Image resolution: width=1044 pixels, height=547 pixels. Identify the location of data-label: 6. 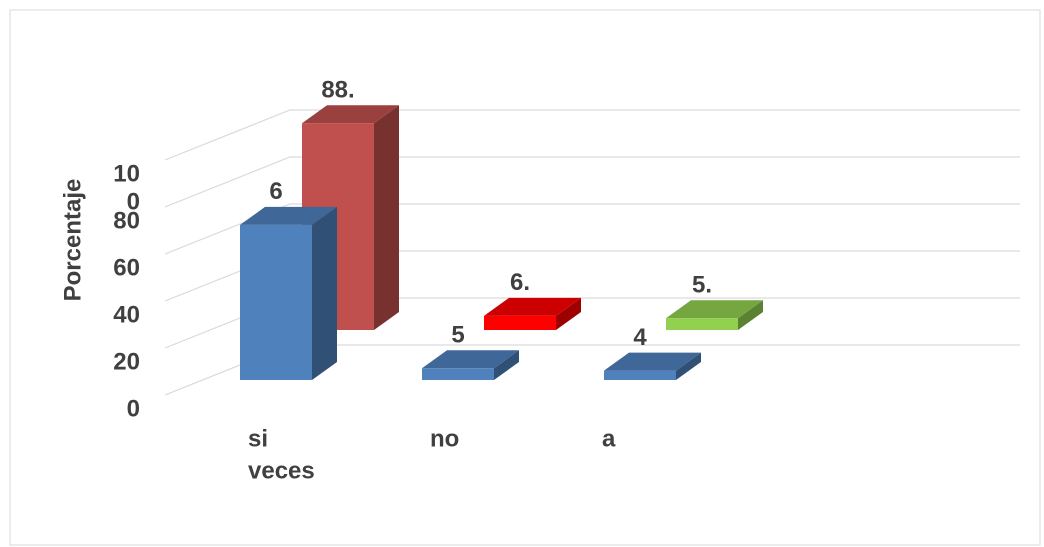
(275, 191).